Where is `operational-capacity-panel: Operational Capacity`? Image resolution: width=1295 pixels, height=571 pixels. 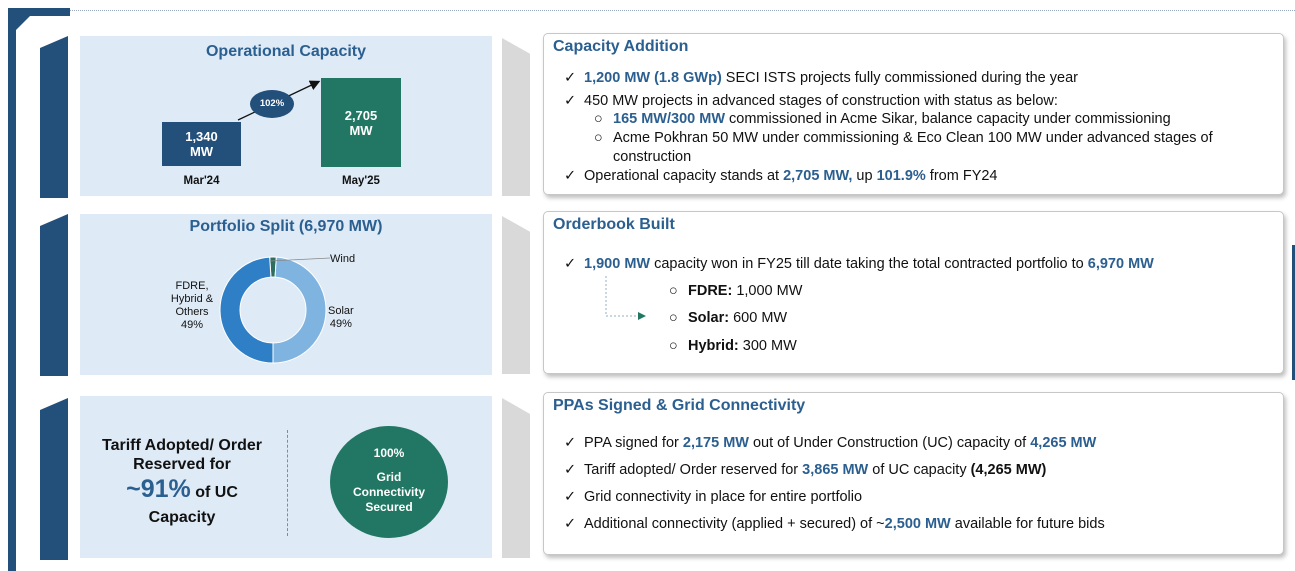
operational-capacity-panel: Operational Capacity is located at coordinates (286, 116).